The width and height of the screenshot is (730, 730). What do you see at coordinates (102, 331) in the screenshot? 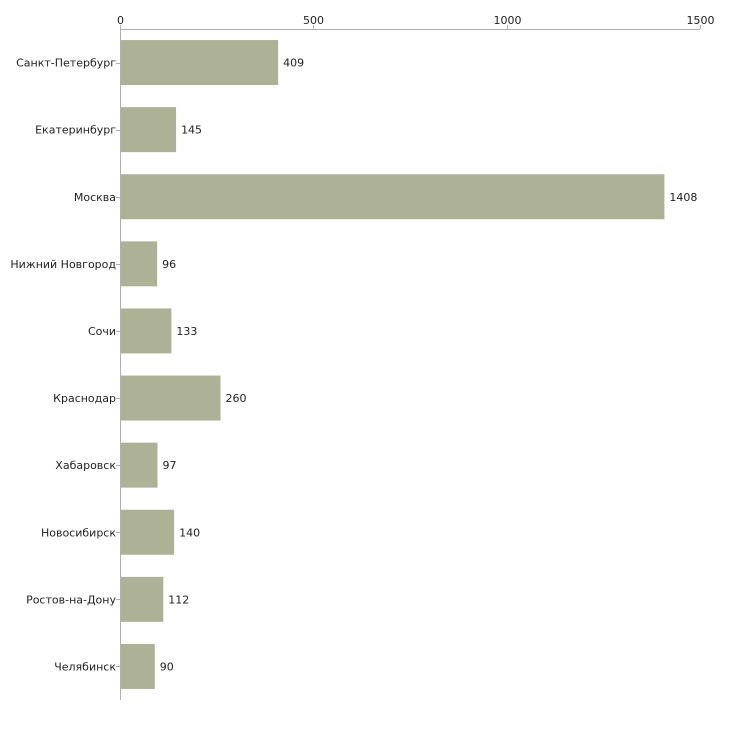
I see `category-label: Сочи` at bounding box center [102, 331].